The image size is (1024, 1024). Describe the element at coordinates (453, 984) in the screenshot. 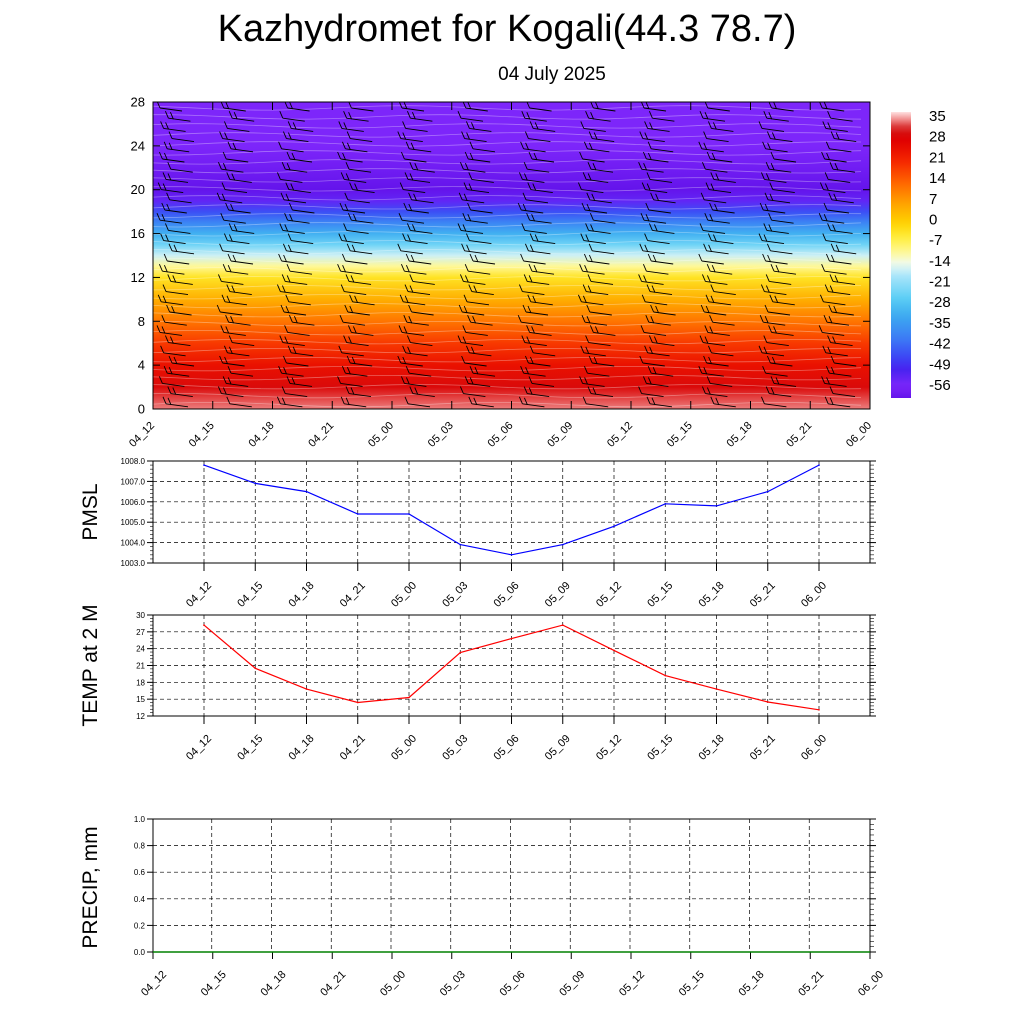

I see `x-tick-label: 05_03` at that location.